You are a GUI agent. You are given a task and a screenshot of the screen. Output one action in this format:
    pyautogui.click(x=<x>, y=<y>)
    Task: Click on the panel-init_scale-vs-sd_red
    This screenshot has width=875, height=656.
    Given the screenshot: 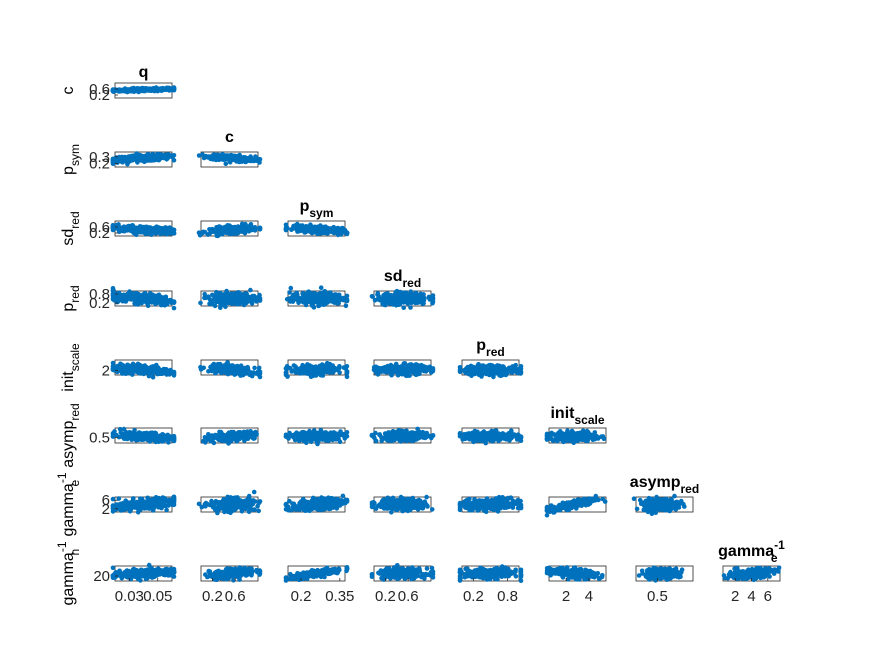 What is the action you would take?
    pyautogui.click(x=403, y=369)
    